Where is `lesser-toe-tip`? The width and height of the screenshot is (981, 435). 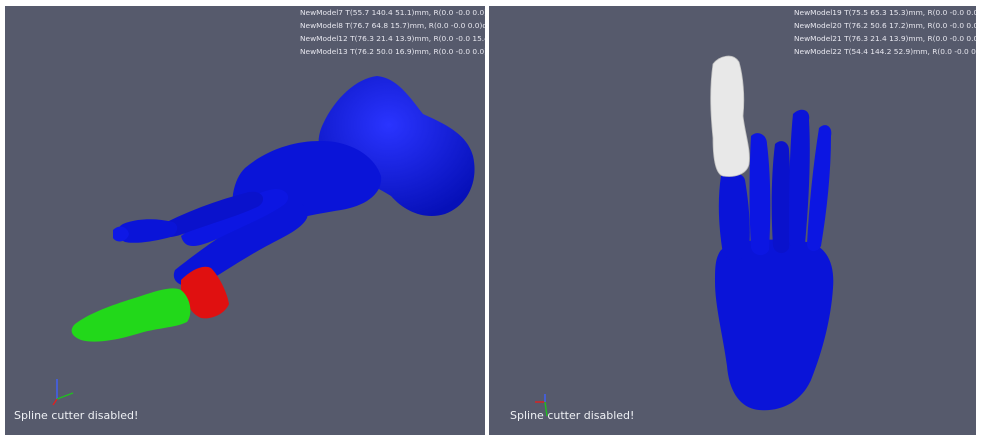 lesser-toe-tip is located at coordinates (121, 234).